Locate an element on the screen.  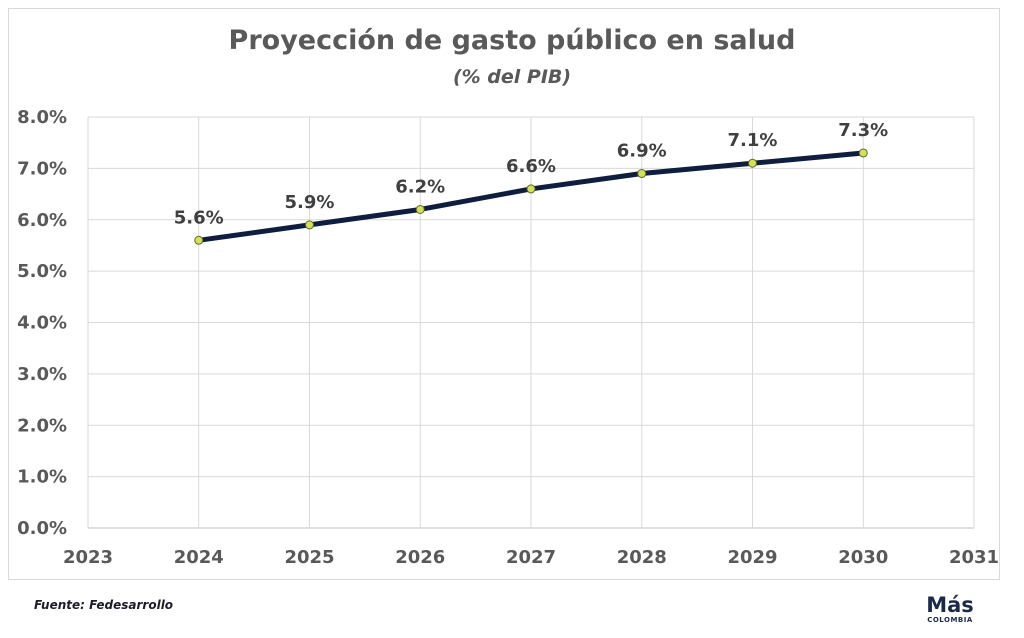
source-note: Fuente: Fedesarrollo is located at coordinates (104, 605).